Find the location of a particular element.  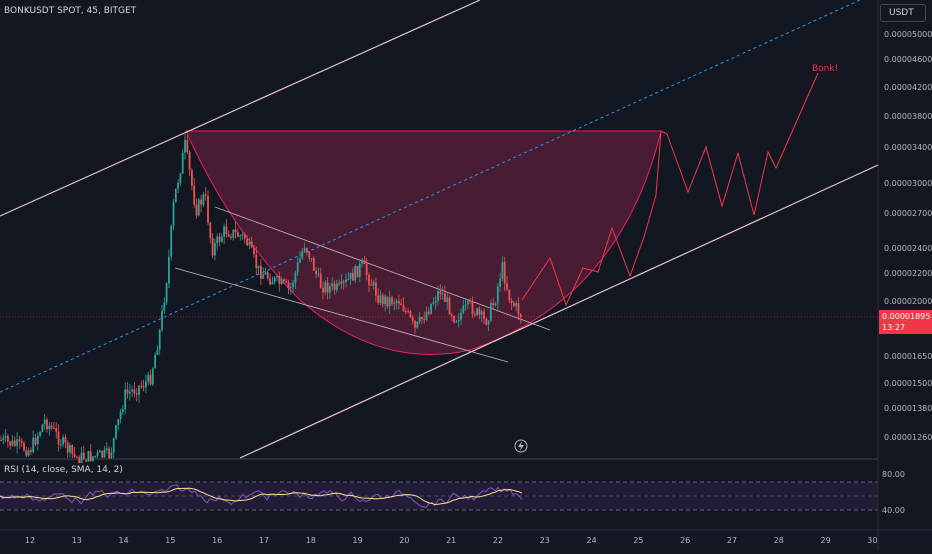

price-tick-label: 0.00003400000 is located at coordinates (908, 147).